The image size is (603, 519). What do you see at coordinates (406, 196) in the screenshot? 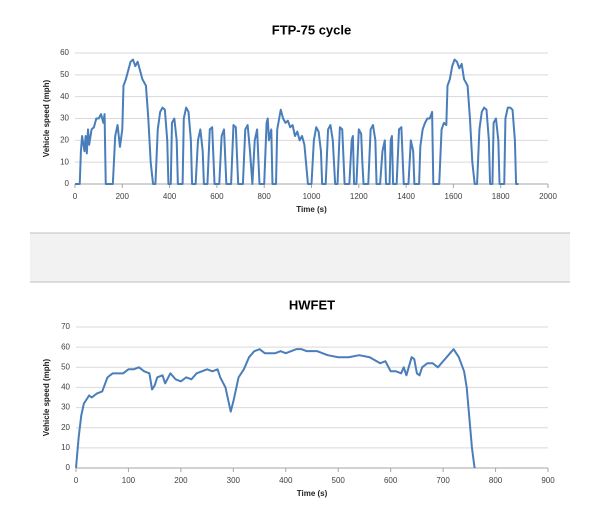
I see `x-tick-label: 1400` at bounding box center [406, 196].